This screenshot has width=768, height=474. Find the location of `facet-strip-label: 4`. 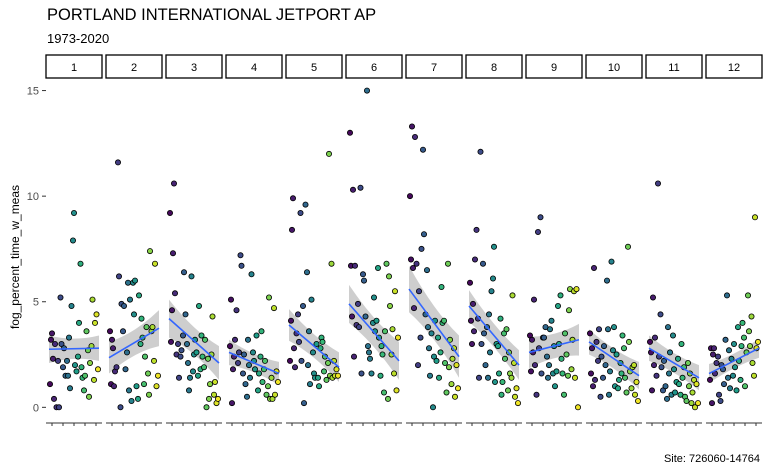

facet-strip-label: 4 is located at coordinates (254, 68).